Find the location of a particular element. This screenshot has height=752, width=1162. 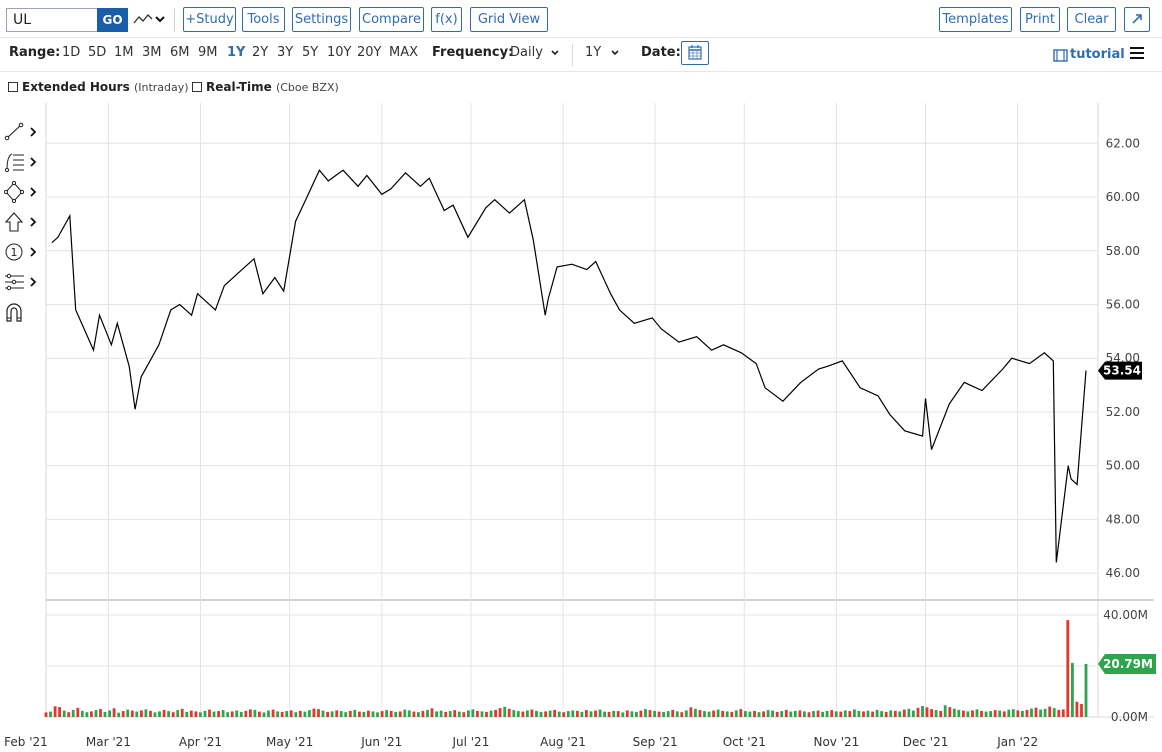

film-icon is located at coordinates (1060, 55).